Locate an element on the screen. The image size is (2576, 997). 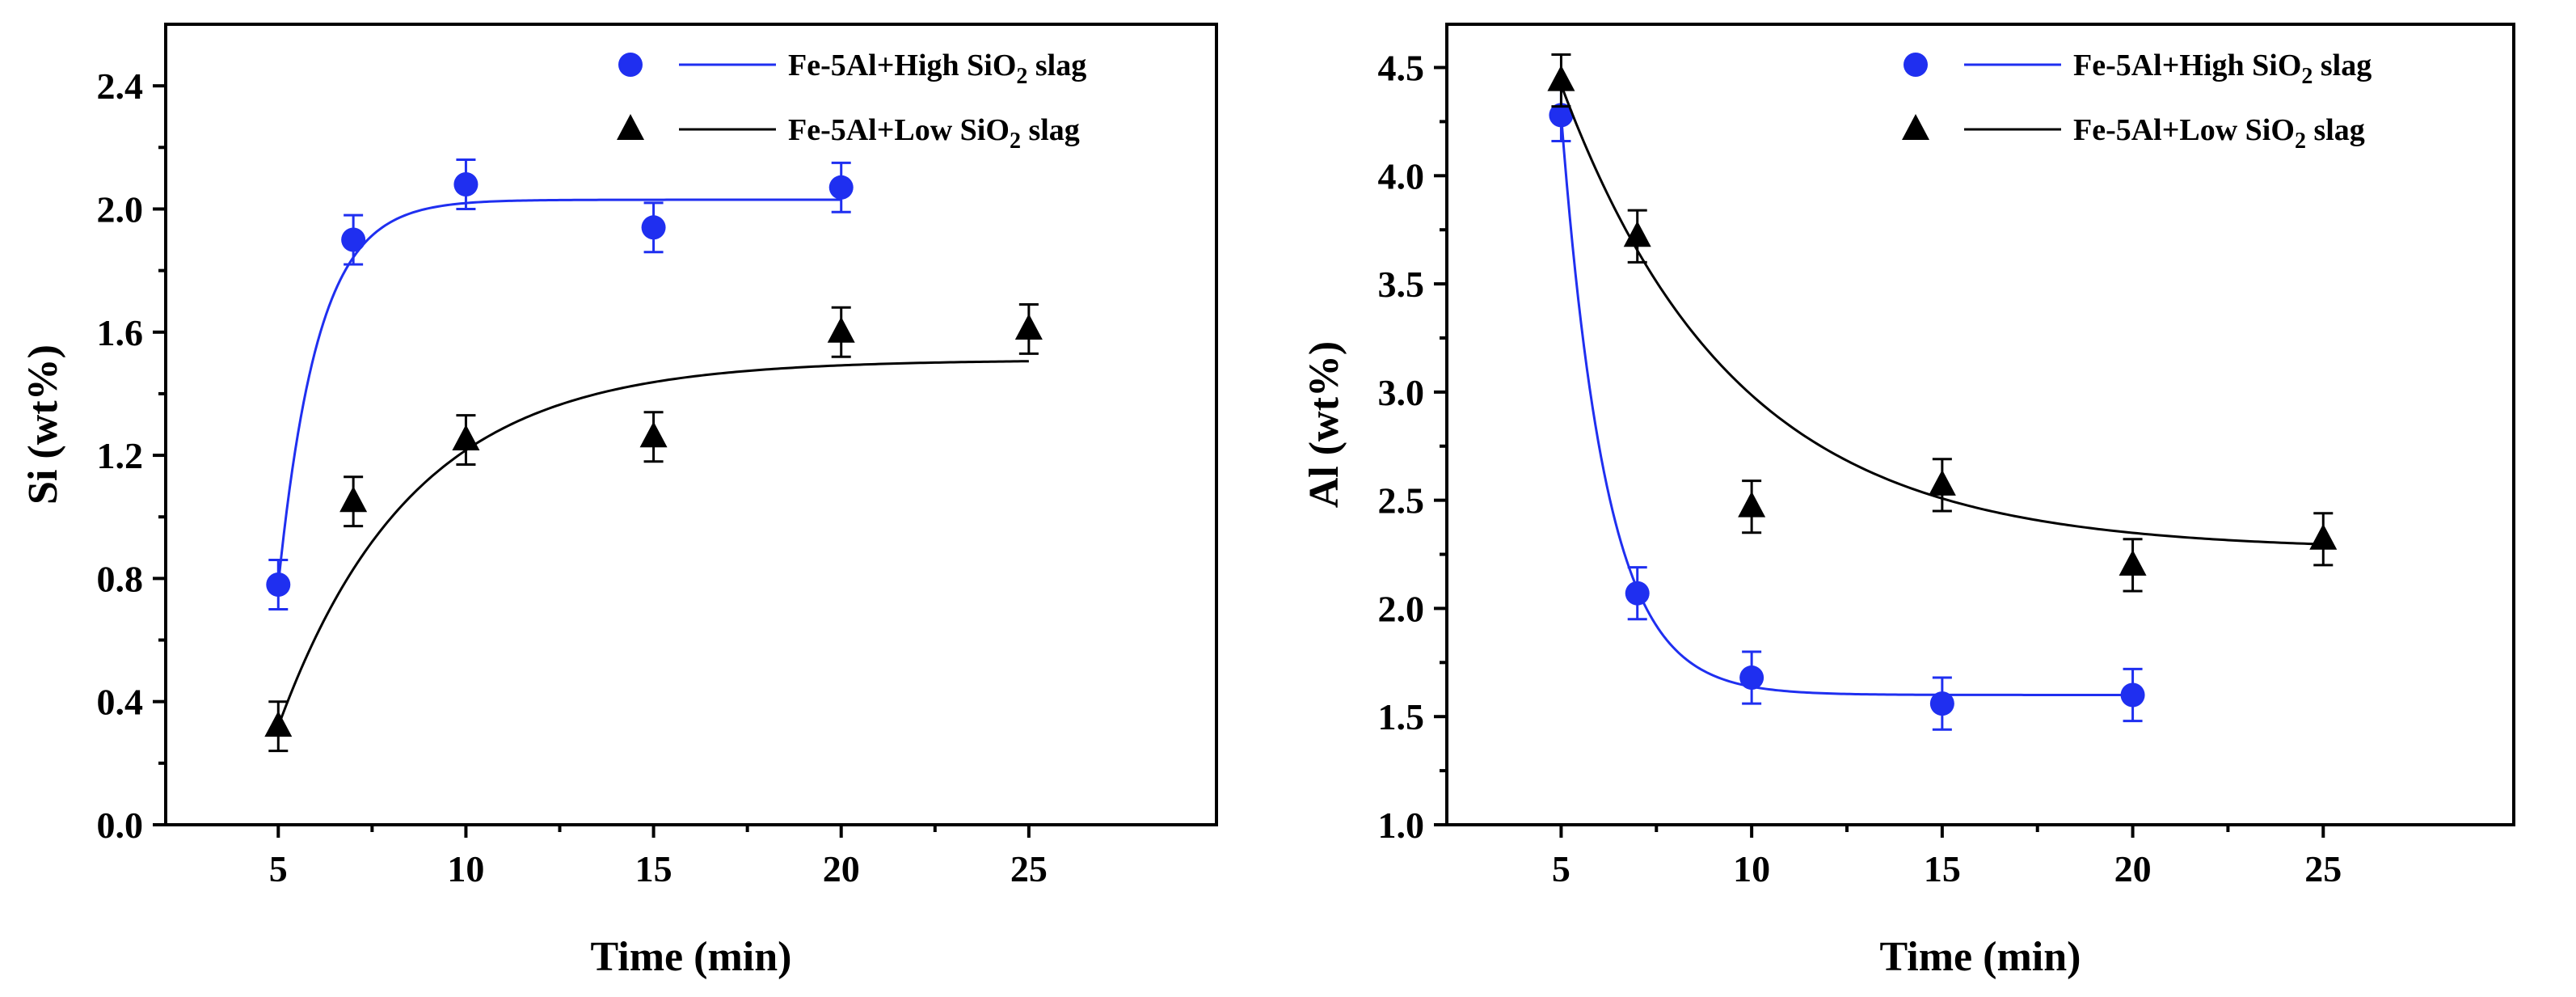
y-tick-label: 2.5 is located at coordinates (1401, 501).